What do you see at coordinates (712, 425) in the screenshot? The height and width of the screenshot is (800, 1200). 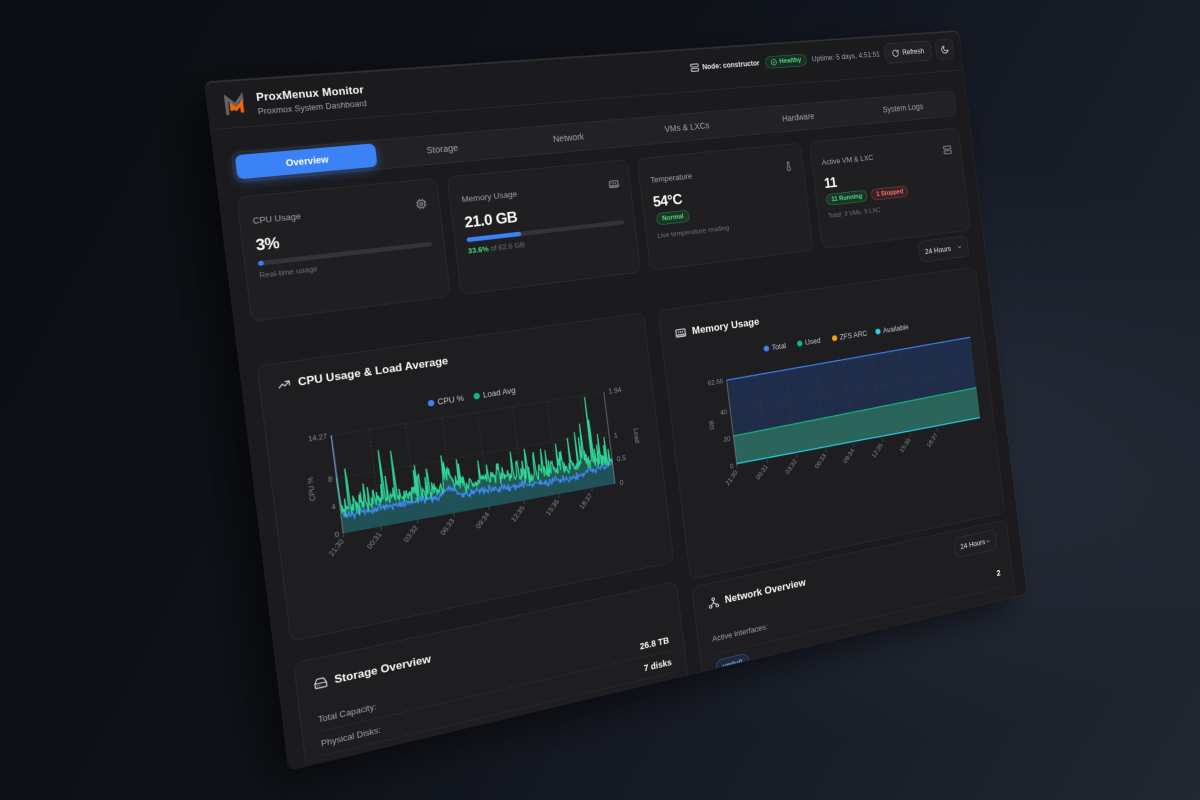 I see `svg-text: GB` at bounding box center [712, 425].